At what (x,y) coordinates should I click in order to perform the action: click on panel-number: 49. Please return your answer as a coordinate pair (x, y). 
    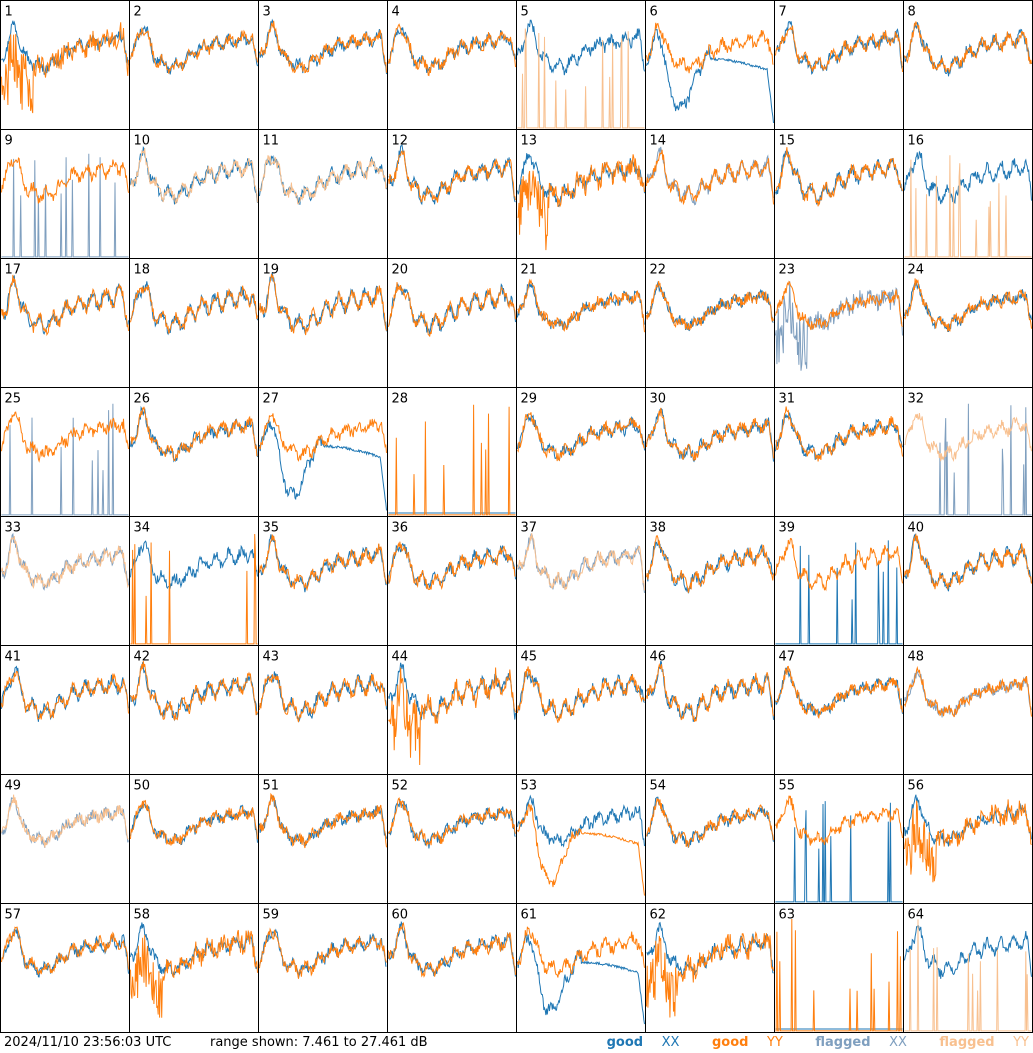
    Looking at the image, I should click on (13, 786).